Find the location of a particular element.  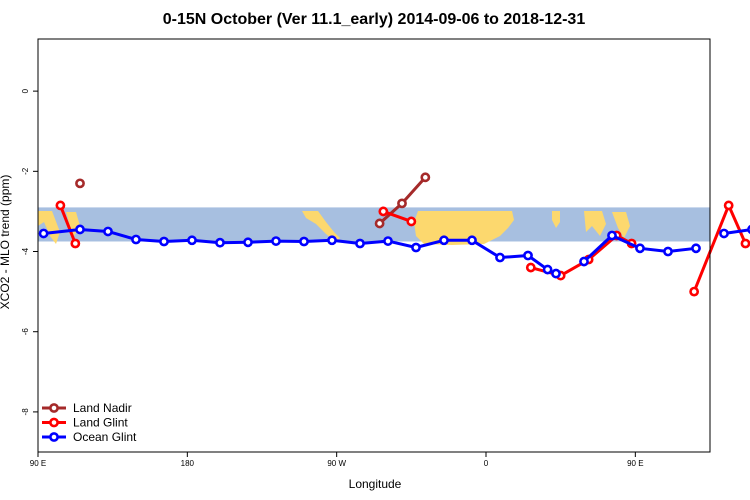

series-ocean-glint is located at coordinates (394, 251).